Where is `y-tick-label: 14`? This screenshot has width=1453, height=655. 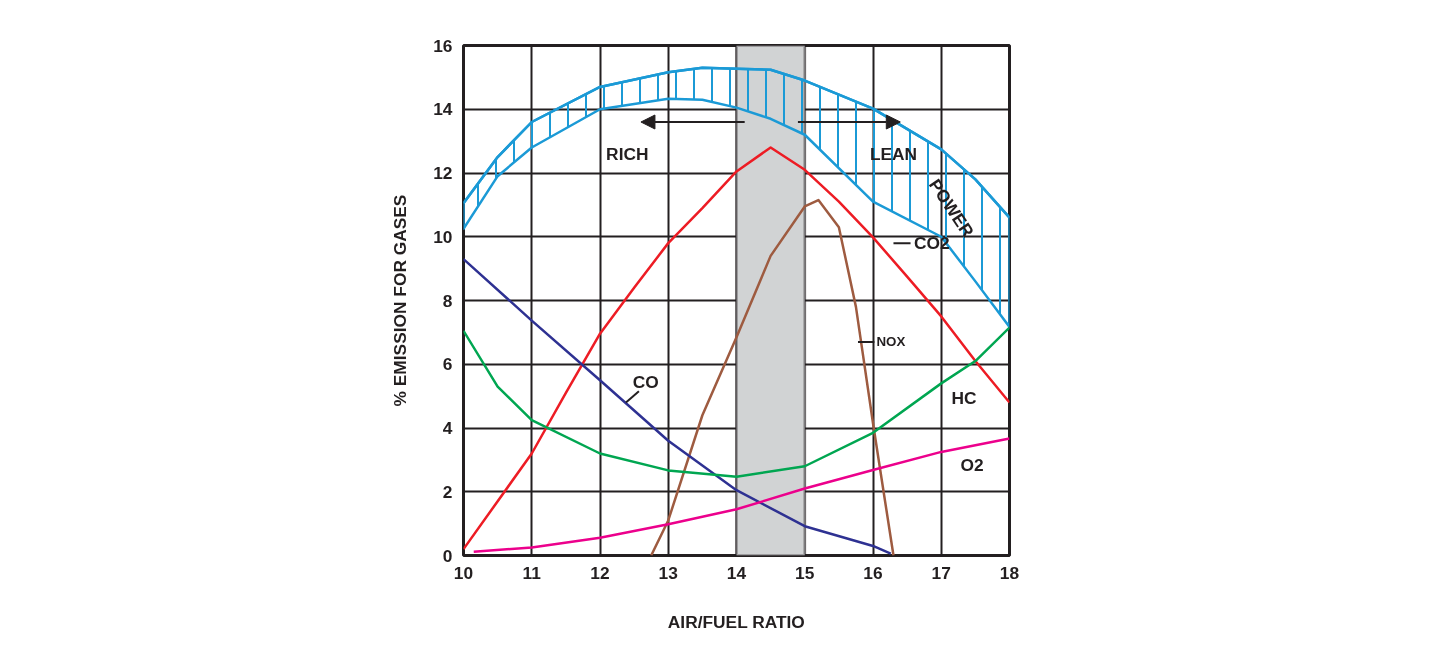
y-tick-label: 14 is located at coordinates (443, 109).